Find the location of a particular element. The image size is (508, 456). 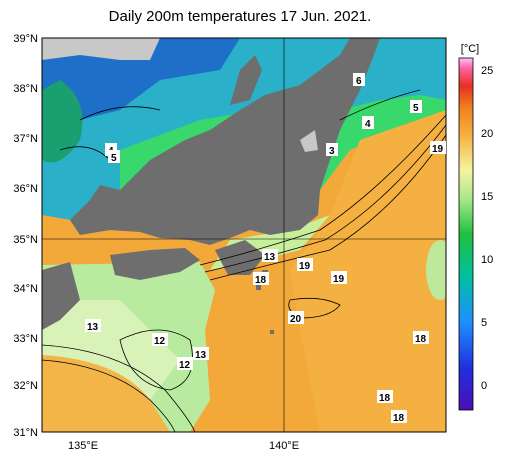

lat-label: 35°N is located at coordinates (25, 240).